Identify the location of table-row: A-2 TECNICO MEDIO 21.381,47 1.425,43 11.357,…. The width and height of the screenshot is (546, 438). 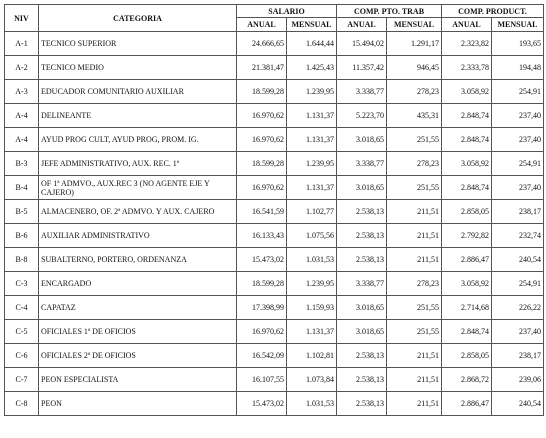
(274, 67).